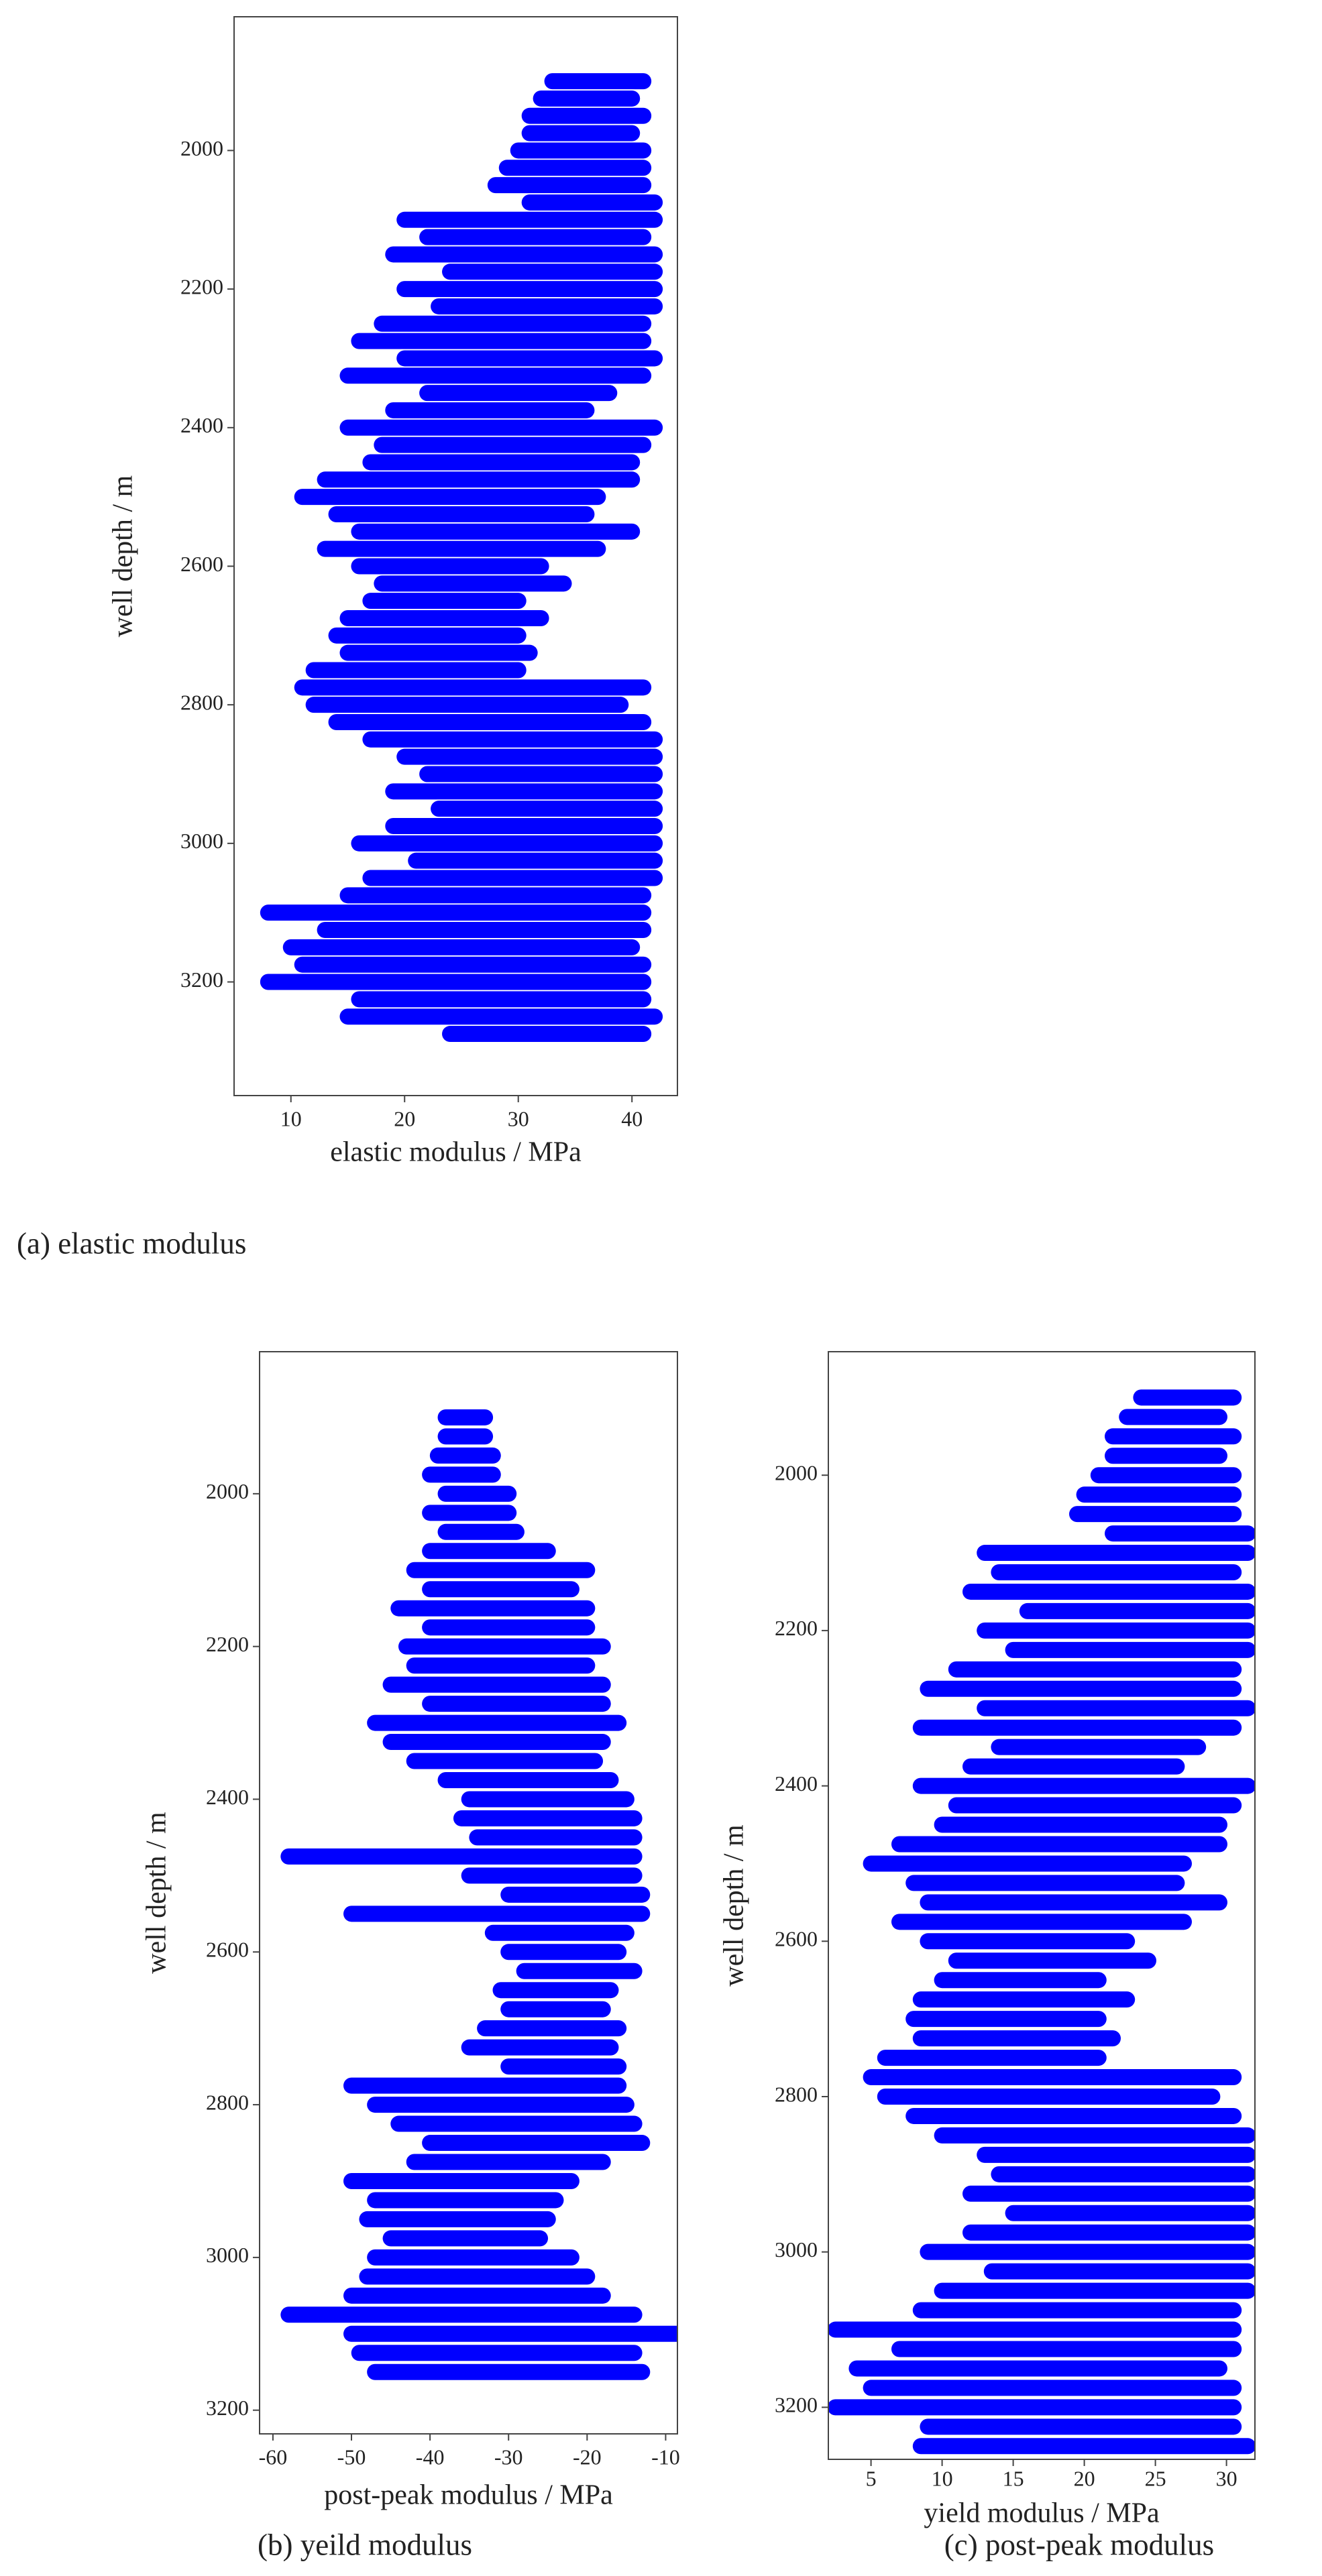 The width and height of the screenshot is (1322, 2576). I want to click on x-tick-label: -40, so click(430, 2457).